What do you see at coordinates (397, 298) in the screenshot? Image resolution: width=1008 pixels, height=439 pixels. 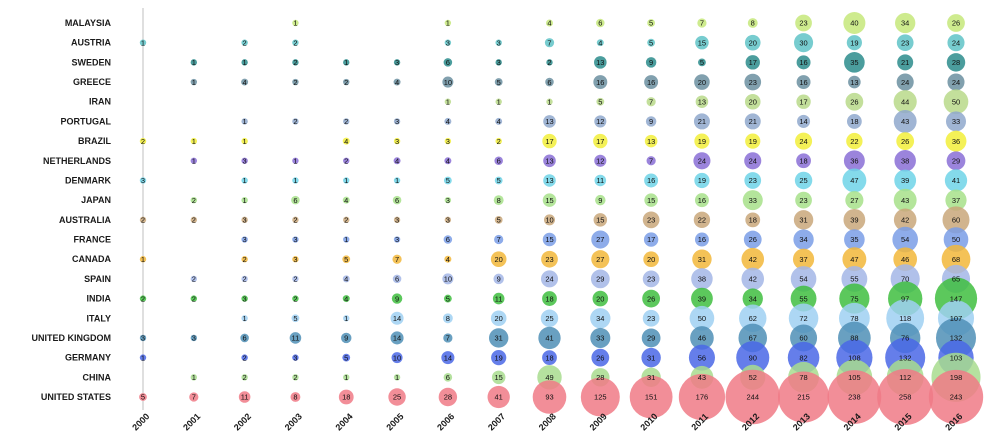 I see `bubble-value-label: 9` at bounding box center [397, 298].